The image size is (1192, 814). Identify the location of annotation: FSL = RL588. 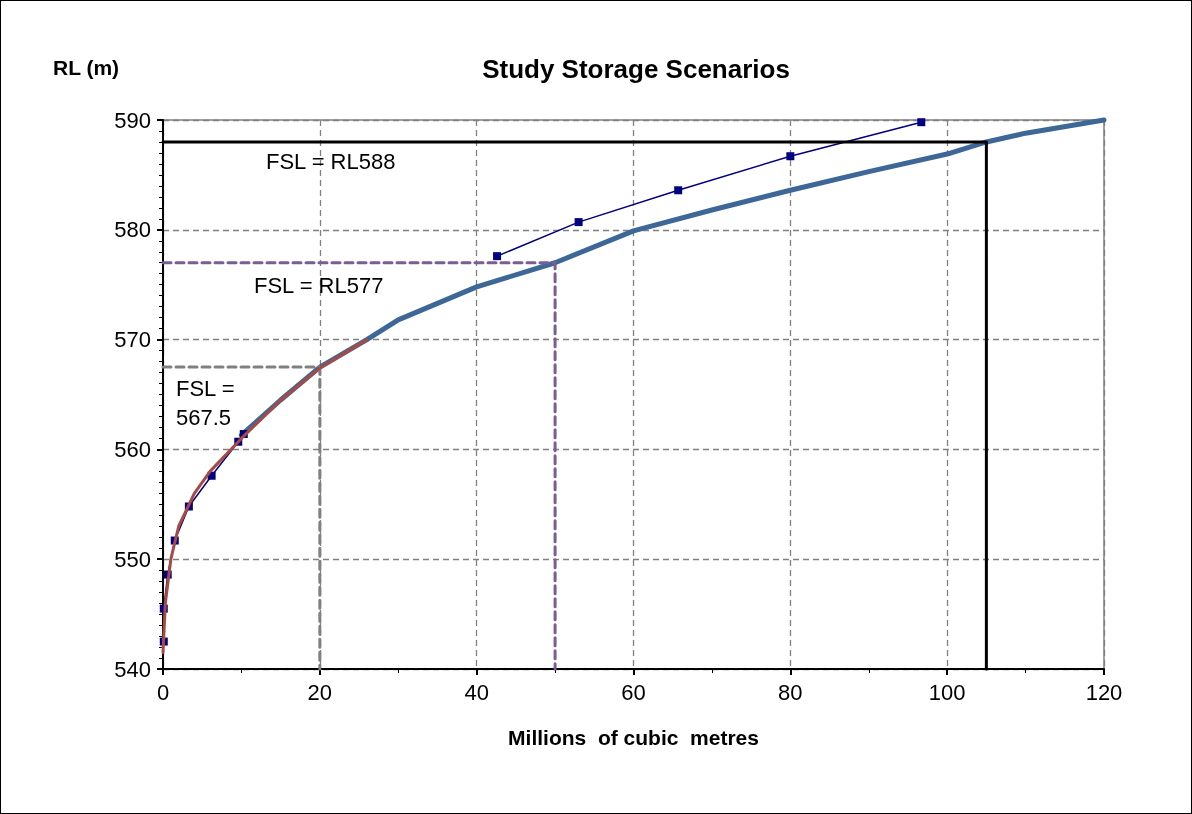
(331, 161).